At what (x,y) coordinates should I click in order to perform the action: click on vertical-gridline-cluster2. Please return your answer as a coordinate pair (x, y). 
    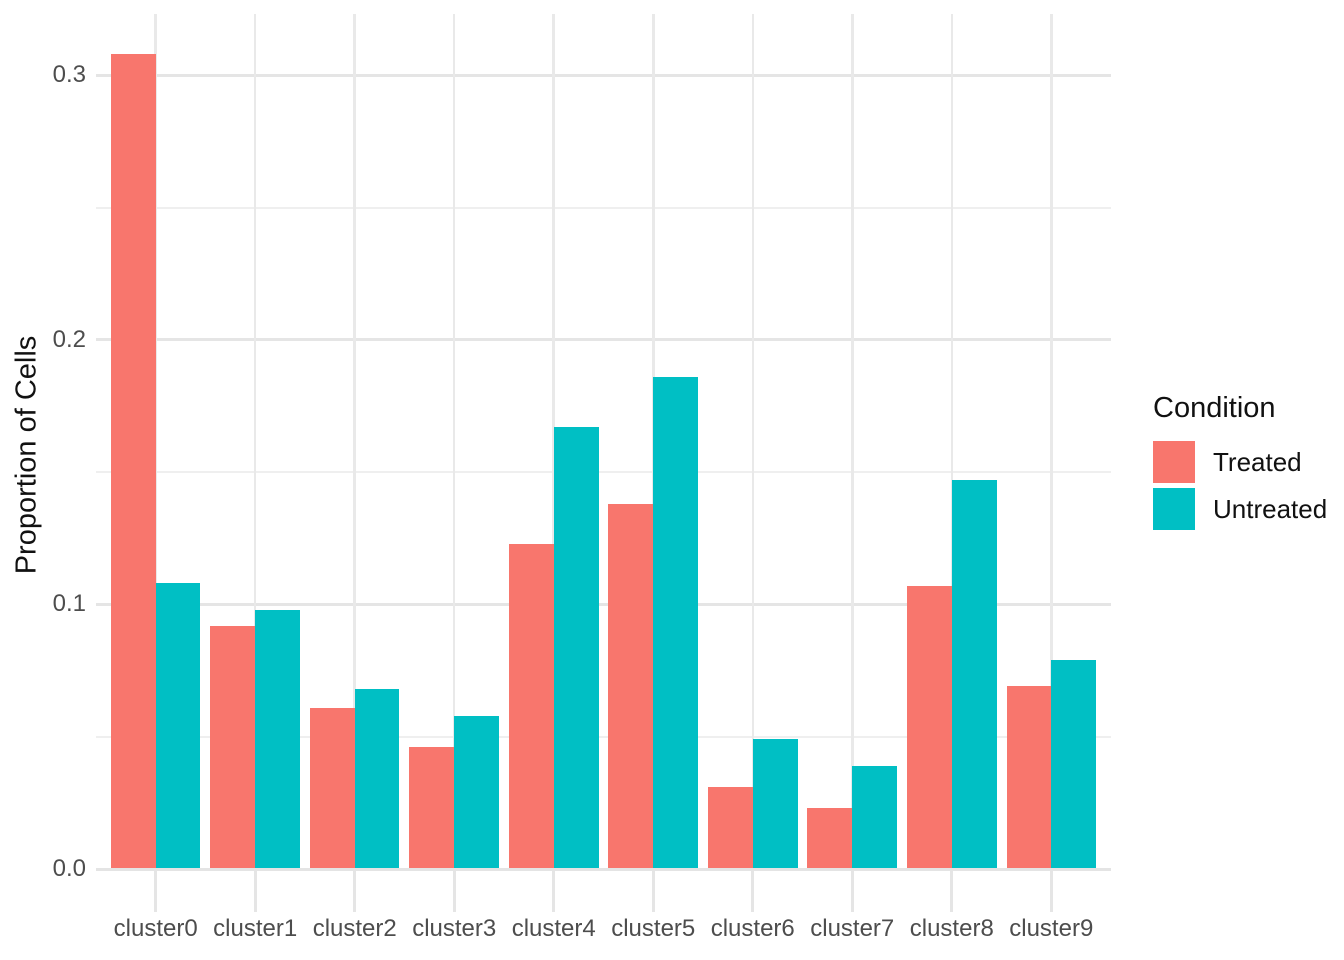
    Looking at the image, I should click on (354, 441).